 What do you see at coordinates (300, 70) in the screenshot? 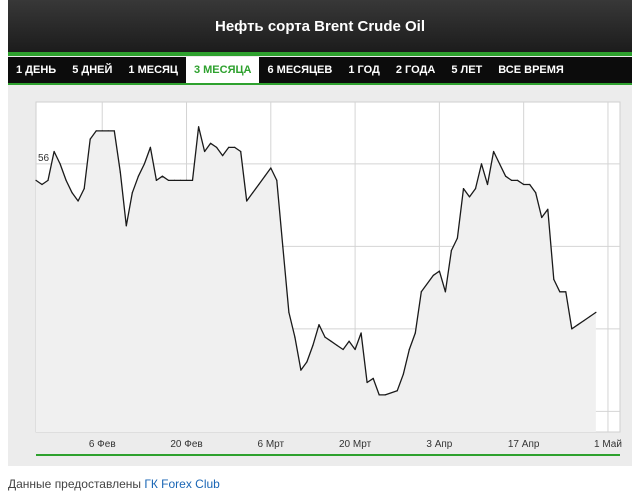
I see `tab-4: 6 МЕСЯЦЕВ` at bounding box center [300, 70].